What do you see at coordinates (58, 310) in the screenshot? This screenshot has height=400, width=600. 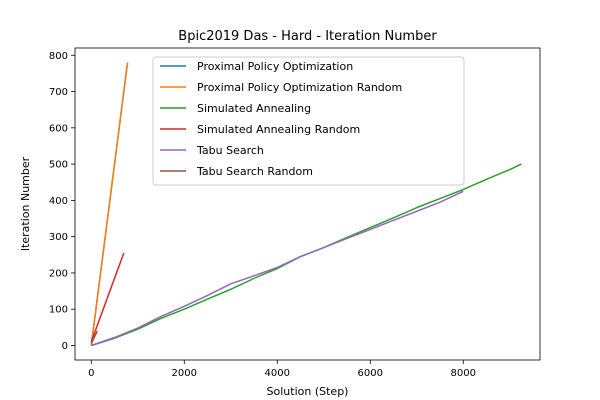 I see `y-tick-label: 100` at bounding box center [58, 310].